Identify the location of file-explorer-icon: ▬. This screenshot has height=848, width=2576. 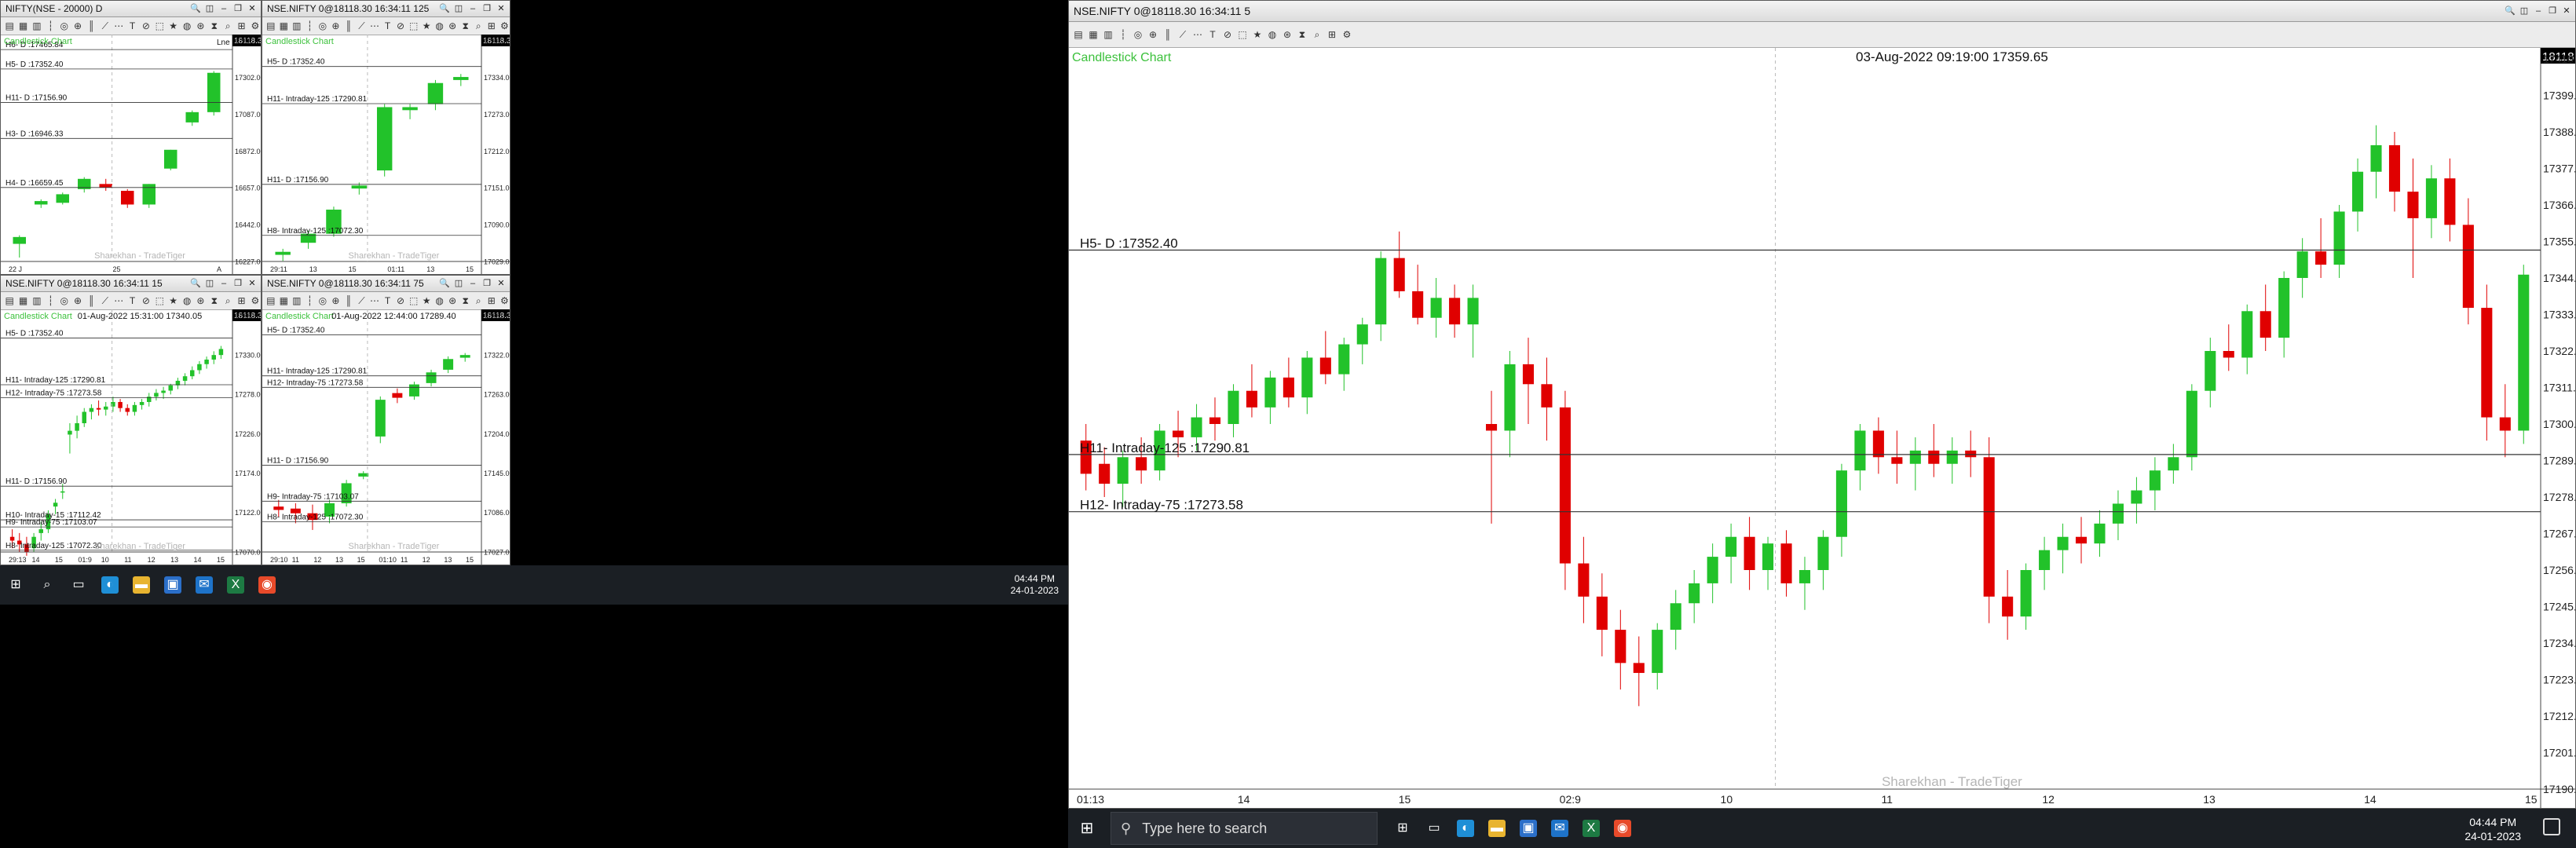
(1497, 829).